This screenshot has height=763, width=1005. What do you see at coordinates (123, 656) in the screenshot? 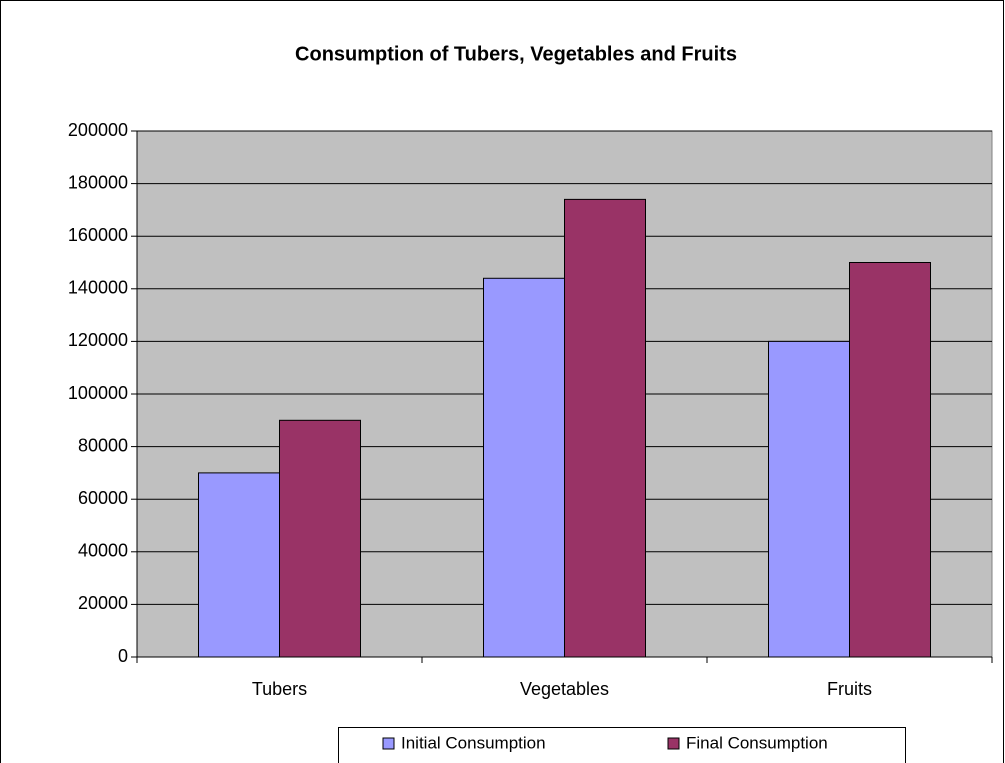
I see `y-tick-label: 0` at bounding box center [123, 656].